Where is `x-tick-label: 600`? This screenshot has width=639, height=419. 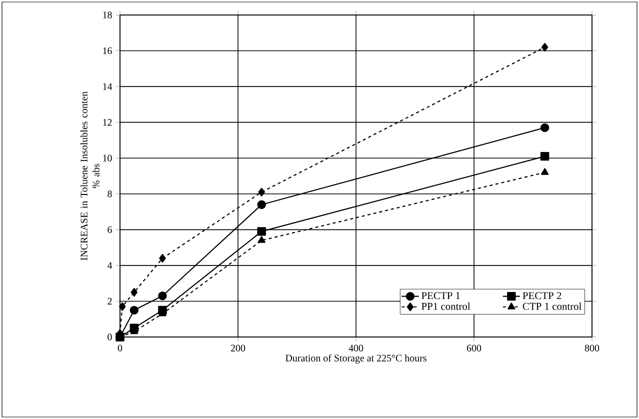
x-tick-label: 600 is located at coordinates (474, 348).